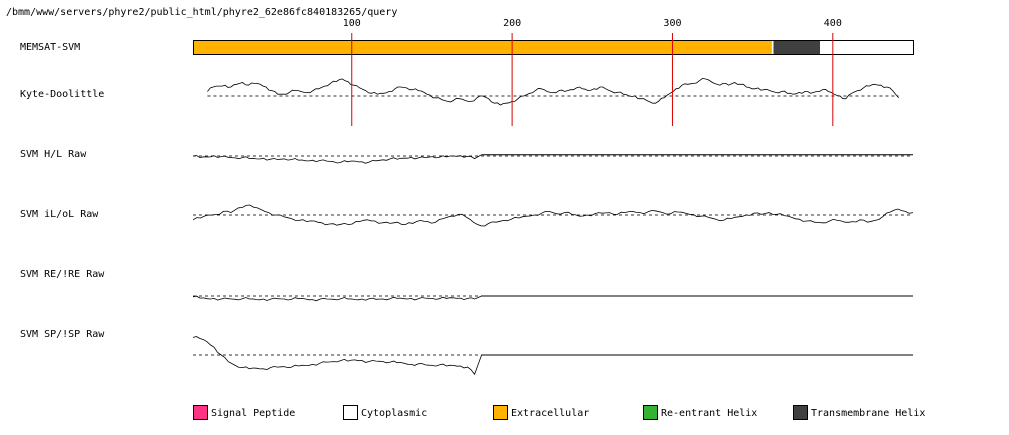 The width and height of the screenshot is (1009, 435). Describe the element at coordinates (337, 356) in the screenshot. I see `track-trace-svm-sp-sp-raw` at that location.